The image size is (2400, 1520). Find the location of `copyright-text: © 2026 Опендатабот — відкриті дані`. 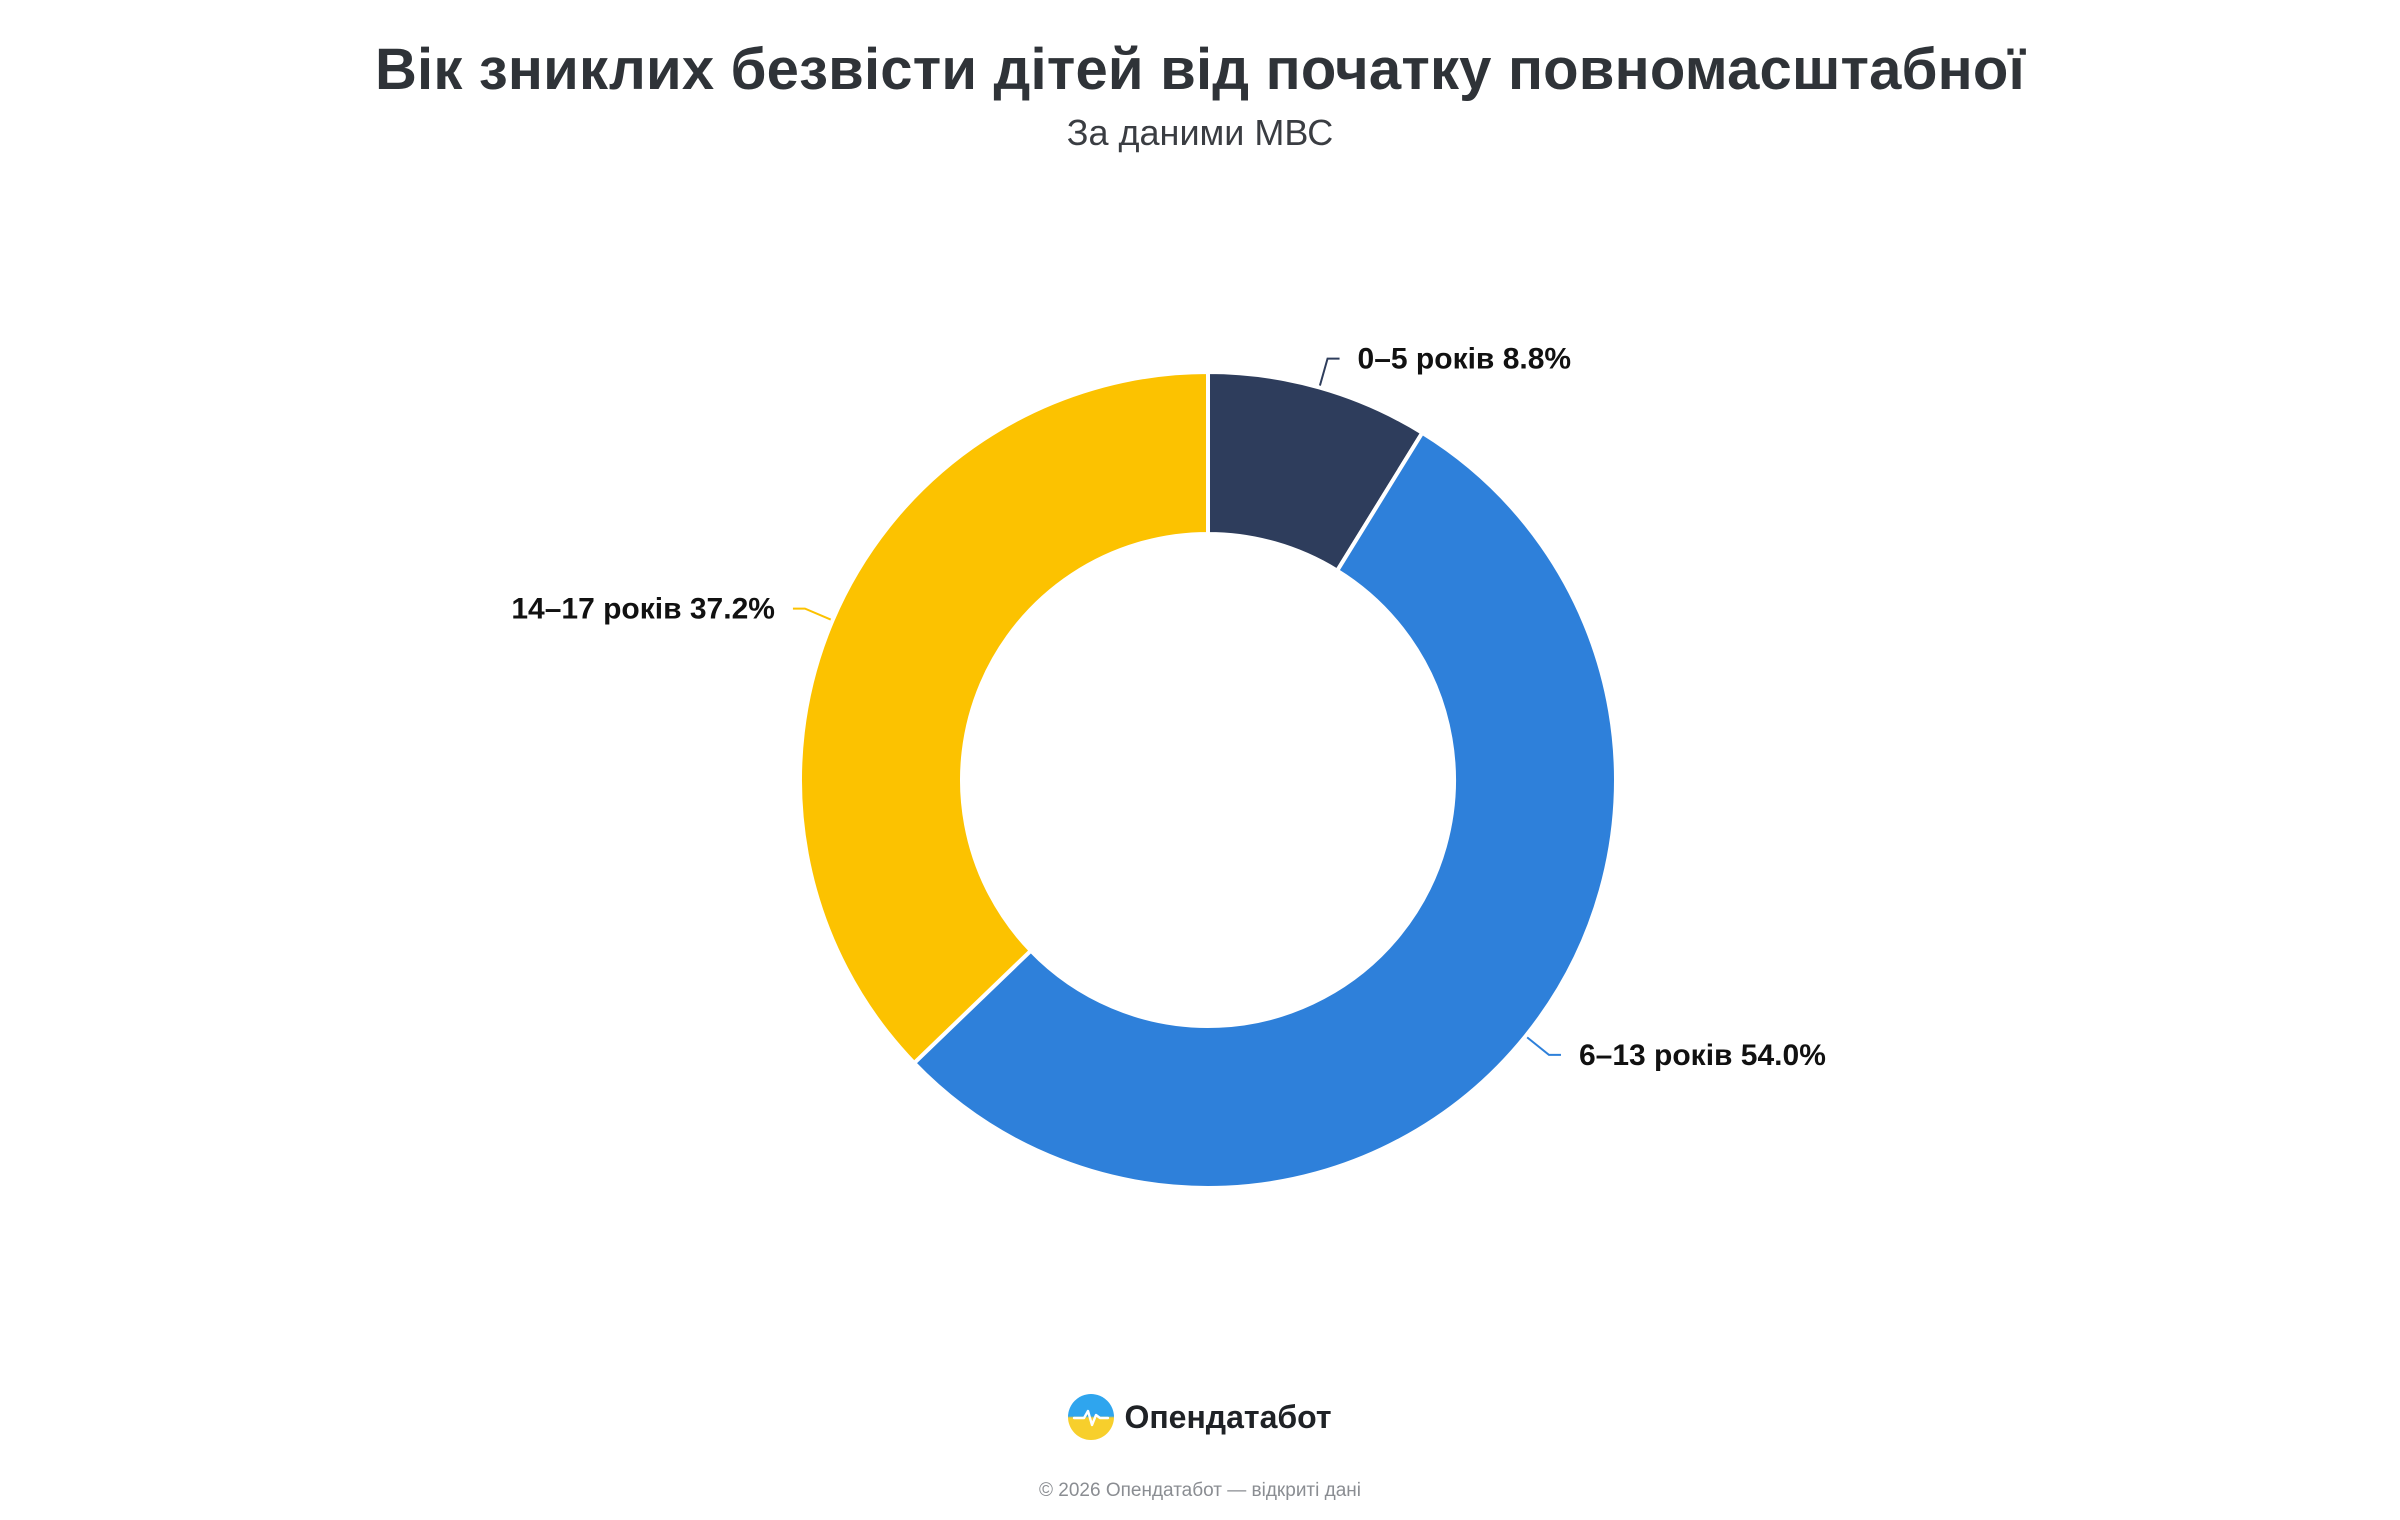

copyright-text: © 2026 Опендатабот — відкриті дані is located at coordinates (1200, 1490).